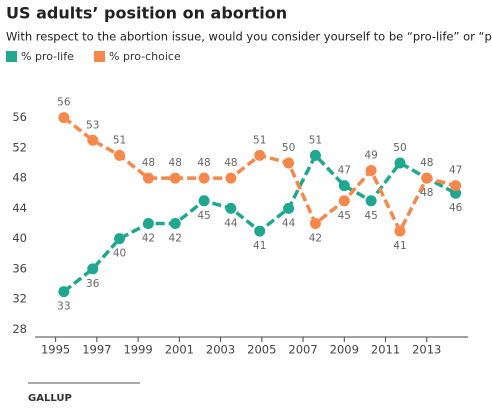 This screenshot has height=418, width=492. What do you see at coordinates (63, 307) in the screenshot?
I see `value-label: 33` at bounding box center [63, 307].